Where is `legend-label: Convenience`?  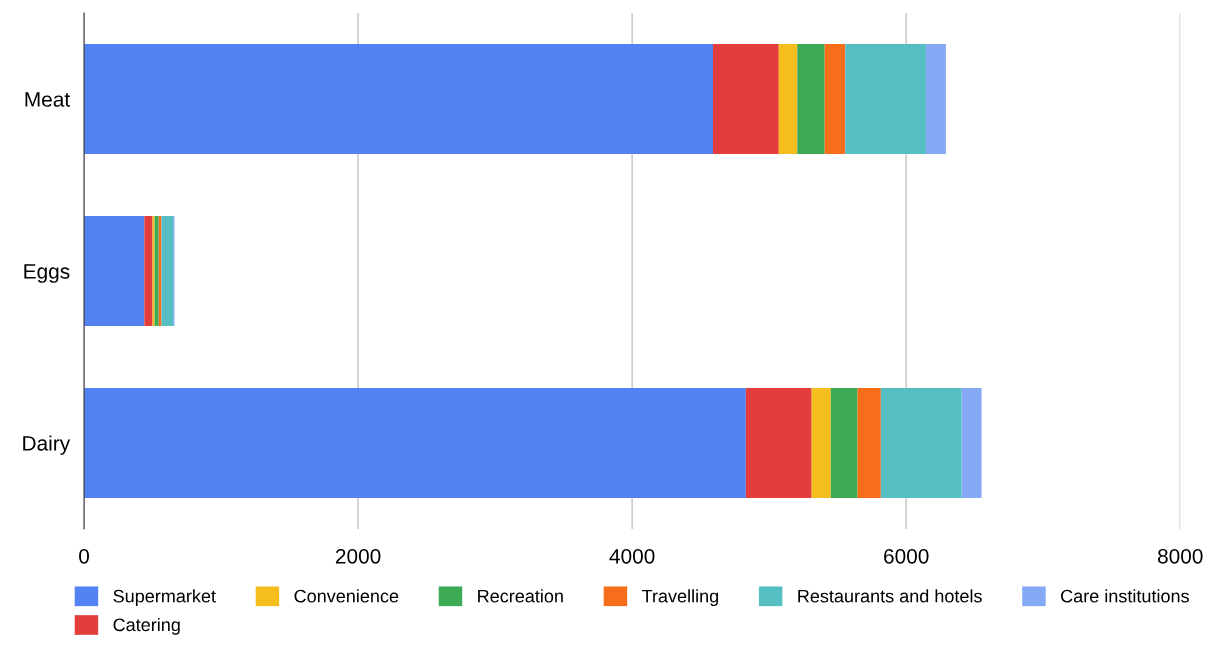 legend-label: Convenience is located at coordinates (346, 596).